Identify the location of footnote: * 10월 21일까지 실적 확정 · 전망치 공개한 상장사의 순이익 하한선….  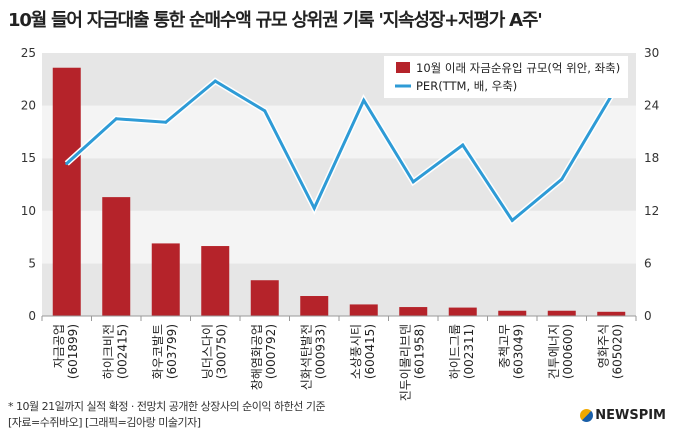
(167, 406).